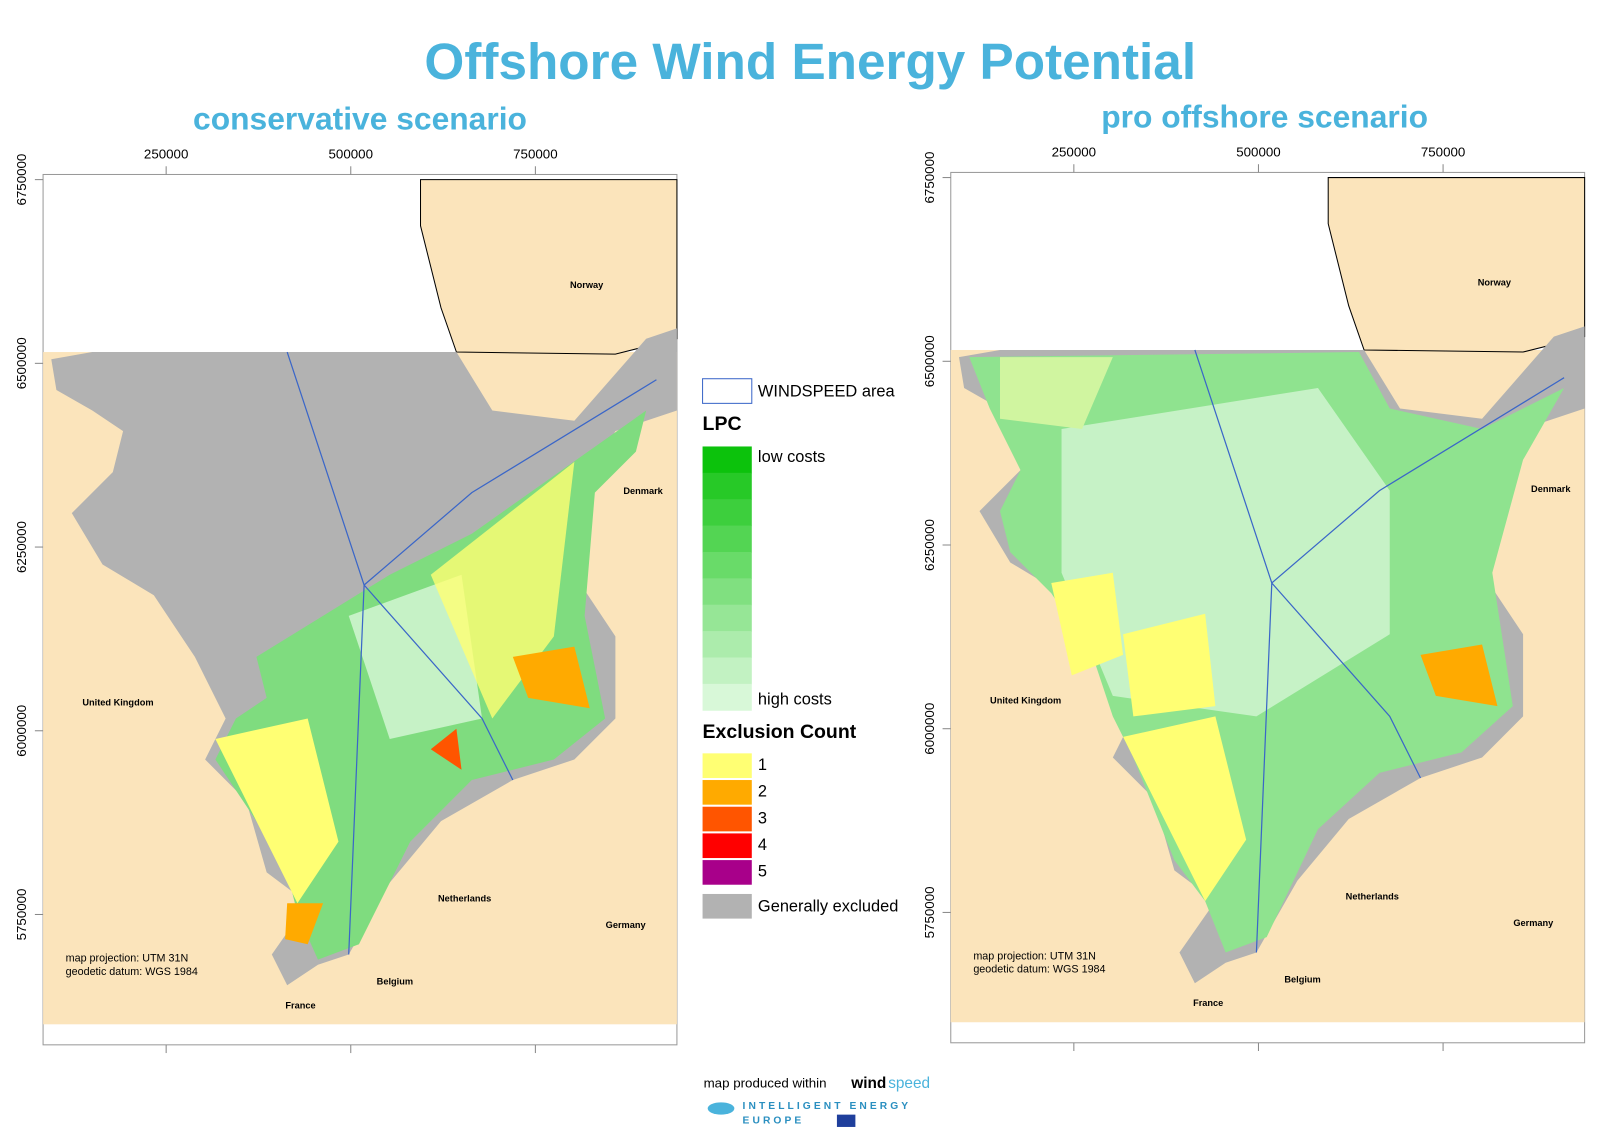 The width and height of the screenshot is (1600, 1129). Describe the element at coordinates (727, 906) in the screenshot. I see `excluded-swatch` at that location.